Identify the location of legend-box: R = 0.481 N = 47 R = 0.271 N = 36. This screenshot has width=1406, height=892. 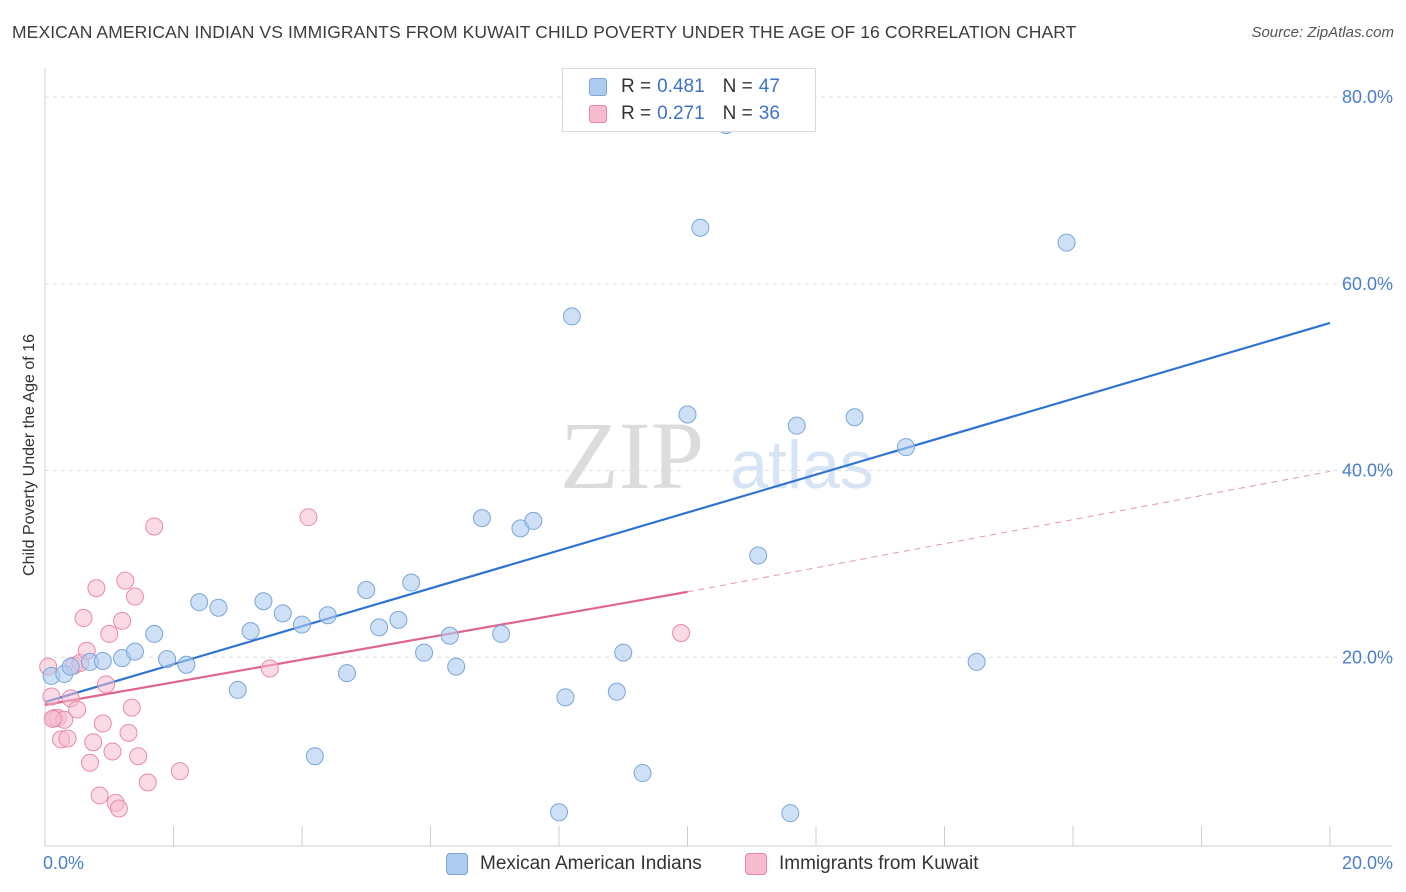
(689, 100).